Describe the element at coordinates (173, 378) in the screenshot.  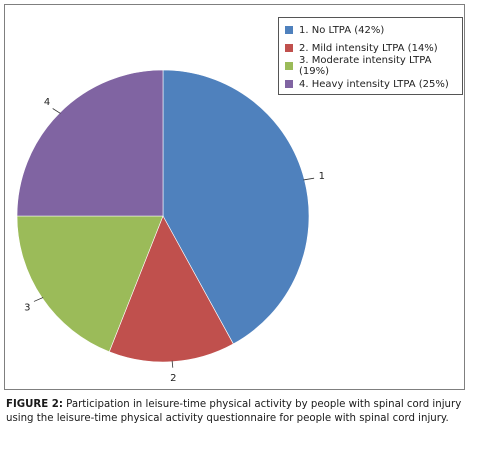
I see `slice-label-2: 2` at that location.